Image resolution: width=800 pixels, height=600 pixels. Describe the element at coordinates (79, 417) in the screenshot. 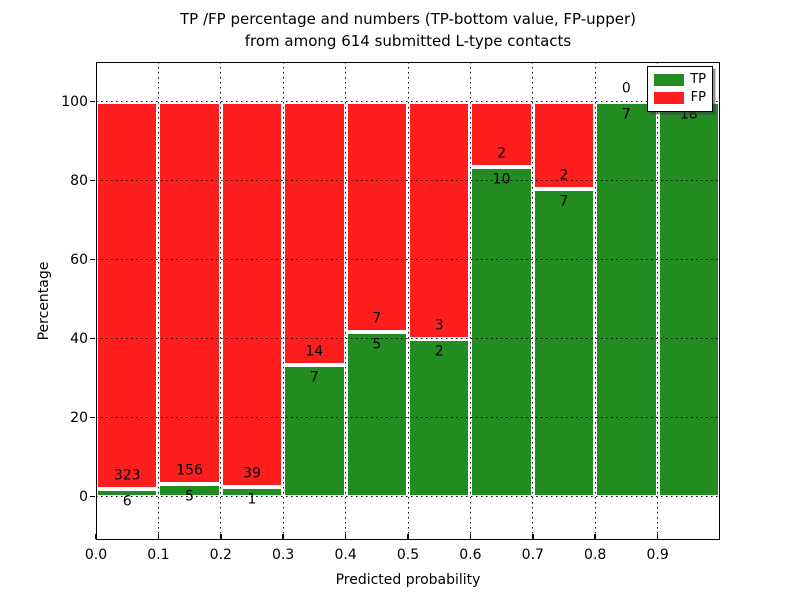

I see `y-tick-label: 20` at that location.